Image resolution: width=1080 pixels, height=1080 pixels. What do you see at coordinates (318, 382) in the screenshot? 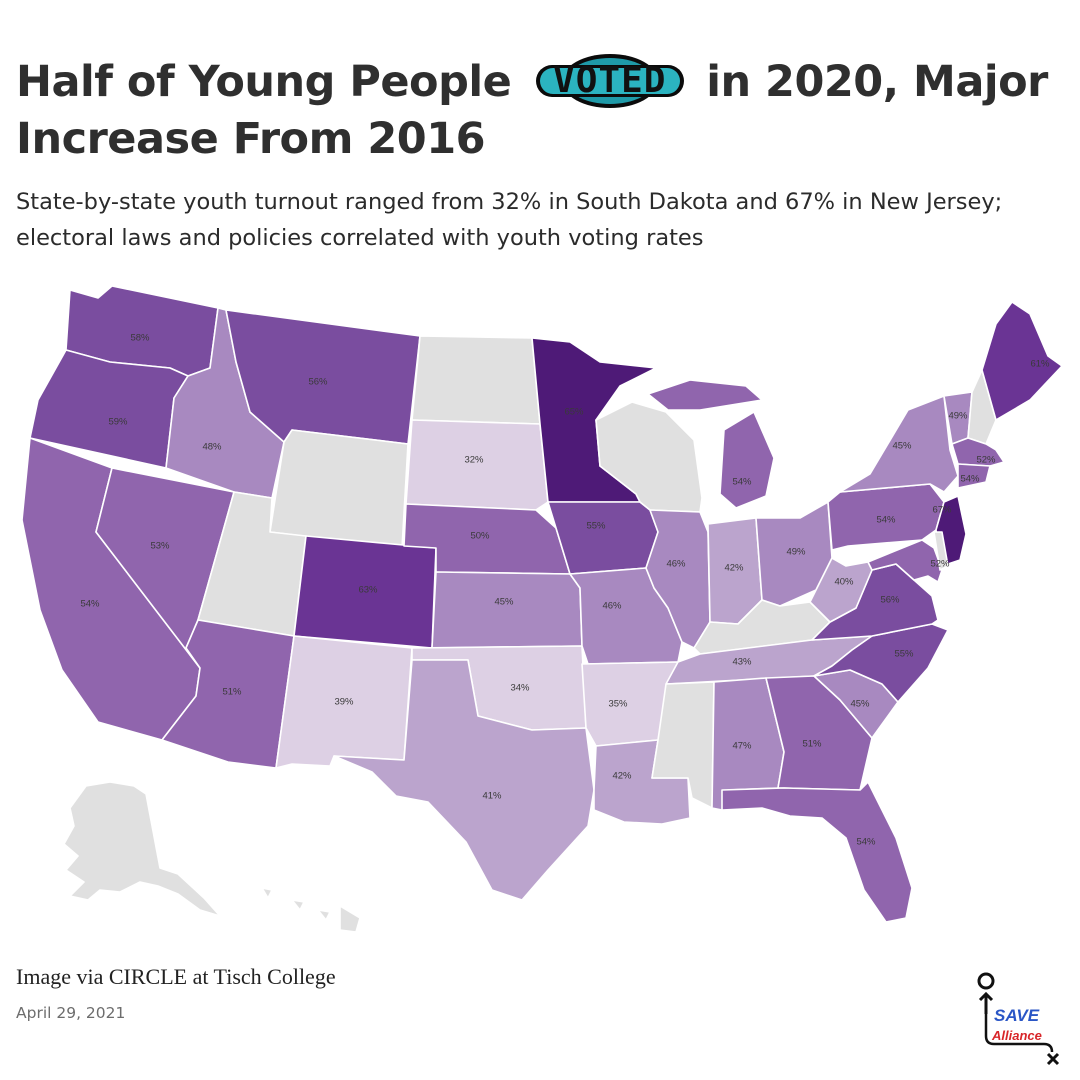
I see `state-value-label-mt: 56%` at bounding box center [318, 382].